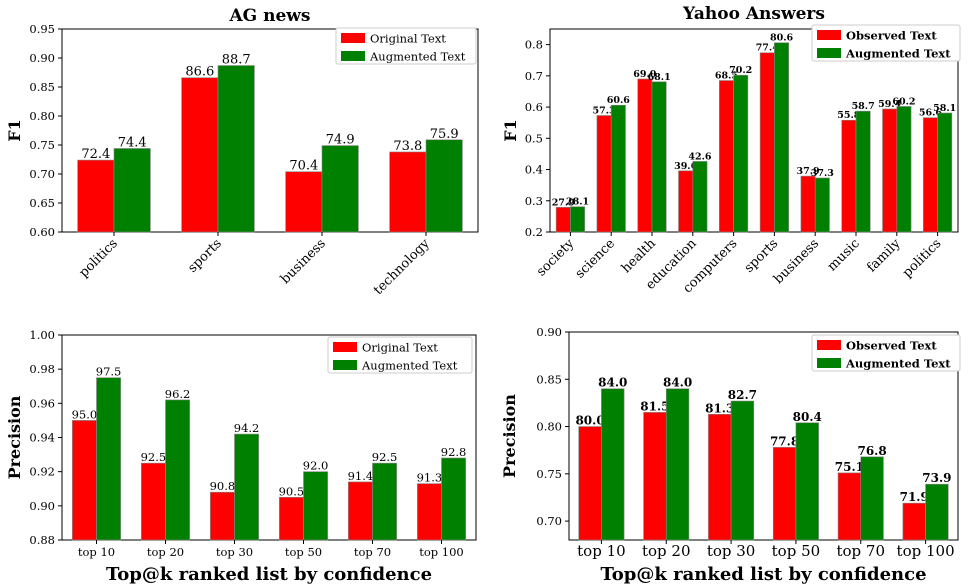 This screenshot has width=968, height=586. Describe the element at coordinates (42, 540) in the screenshot. I see `y-tick-label: 0.88` at that location.